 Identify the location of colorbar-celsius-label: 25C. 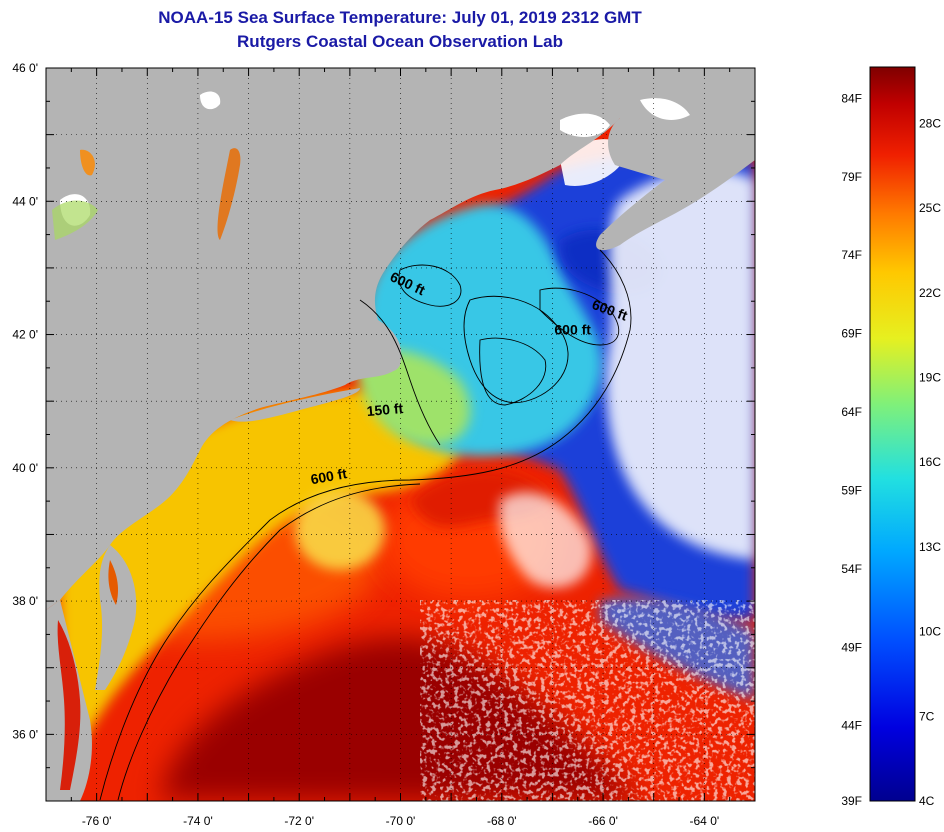
(930, 208).